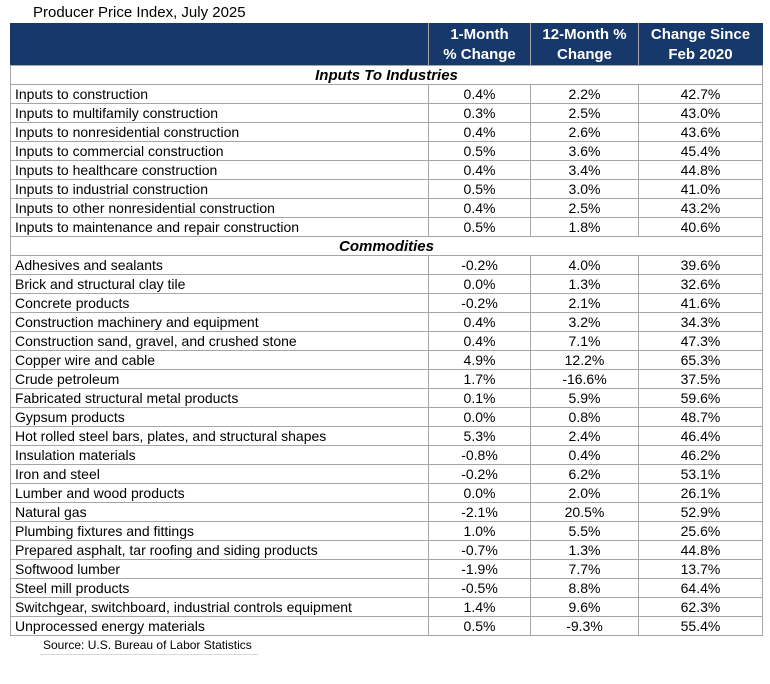 Image resolution: width=770 pixels, height=684 pixels. What do you see at coordinates (700, 113) in the screenshot?
I see `row-value: 43.0%` at bounding box center [700, 113].